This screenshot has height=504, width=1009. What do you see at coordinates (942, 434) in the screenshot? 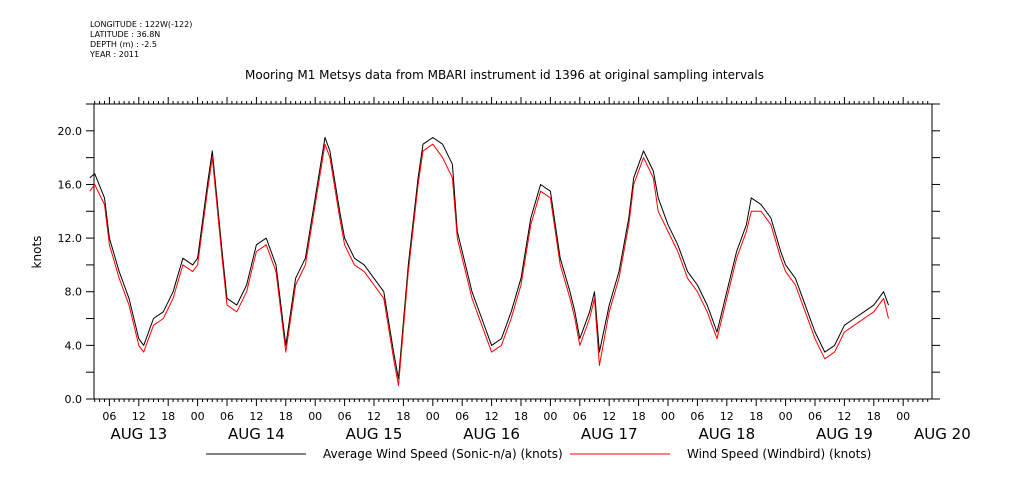
I see `date-label: AUG 20` at bounding box center [942, 434].